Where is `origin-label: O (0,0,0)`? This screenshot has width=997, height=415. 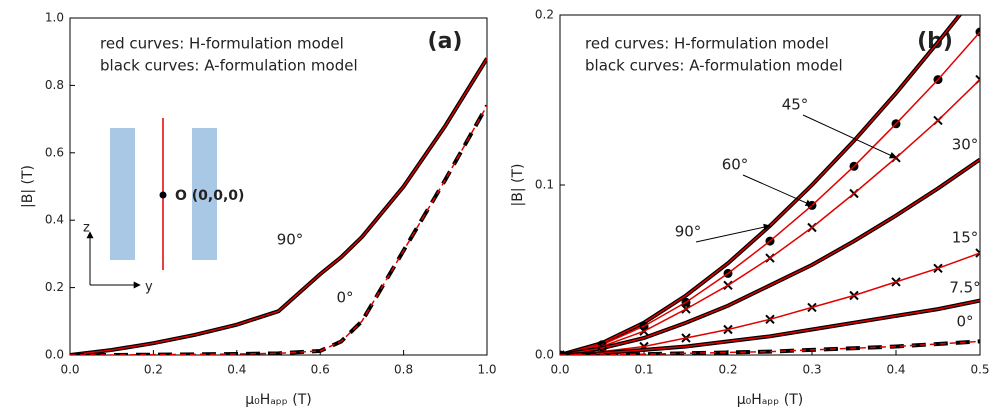
origin-label: O (0,0,0) is located at coordinates (209, 196).